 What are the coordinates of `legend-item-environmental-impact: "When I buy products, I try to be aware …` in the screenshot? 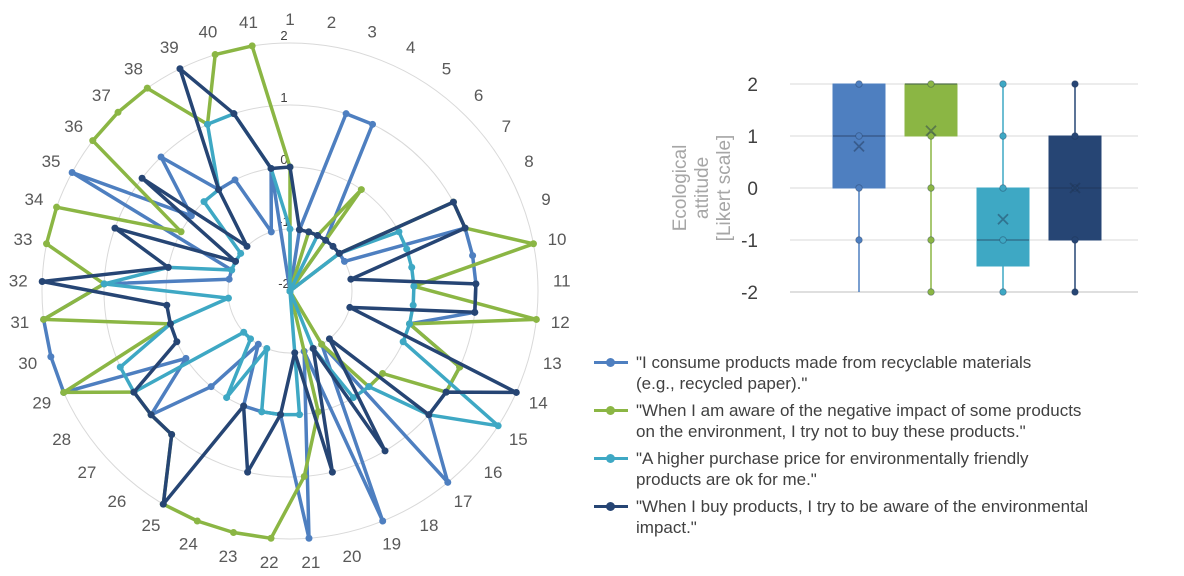 It's located at (887, 517).